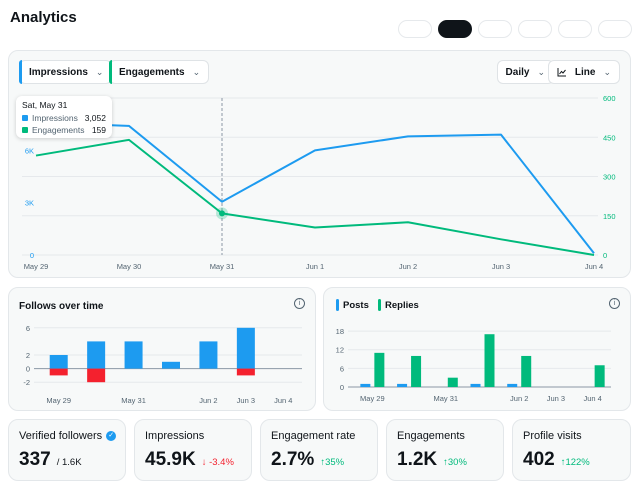 Image resolution: width=640 pixels, height=486 pixels. What do you see at coordinates (515, 29) in the screenshot?
I see `date-range-selector` at bounding box center [515, 29].